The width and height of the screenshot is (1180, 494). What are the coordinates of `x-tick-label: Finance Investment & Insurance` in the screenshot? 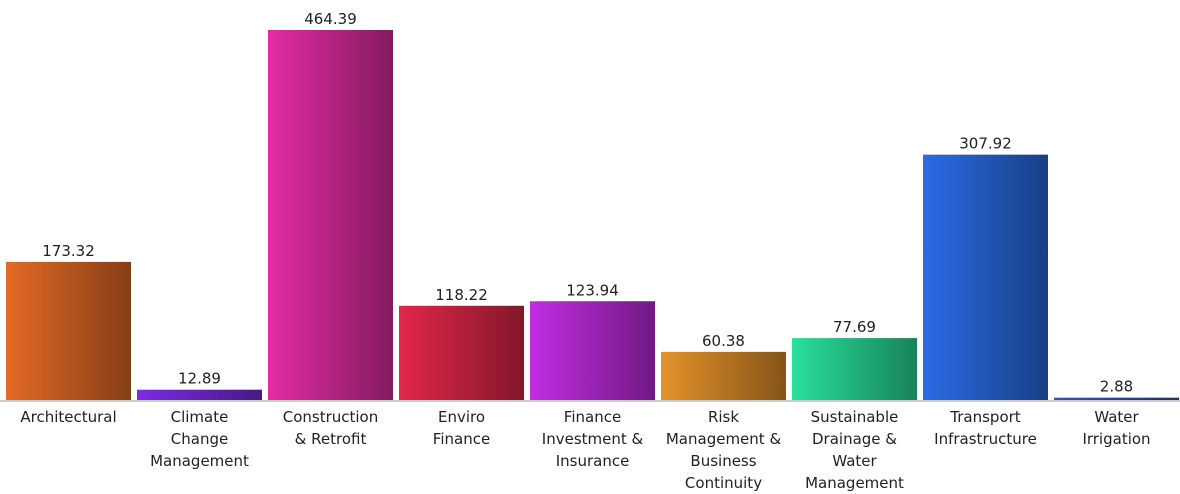 It's located at (593, 439).